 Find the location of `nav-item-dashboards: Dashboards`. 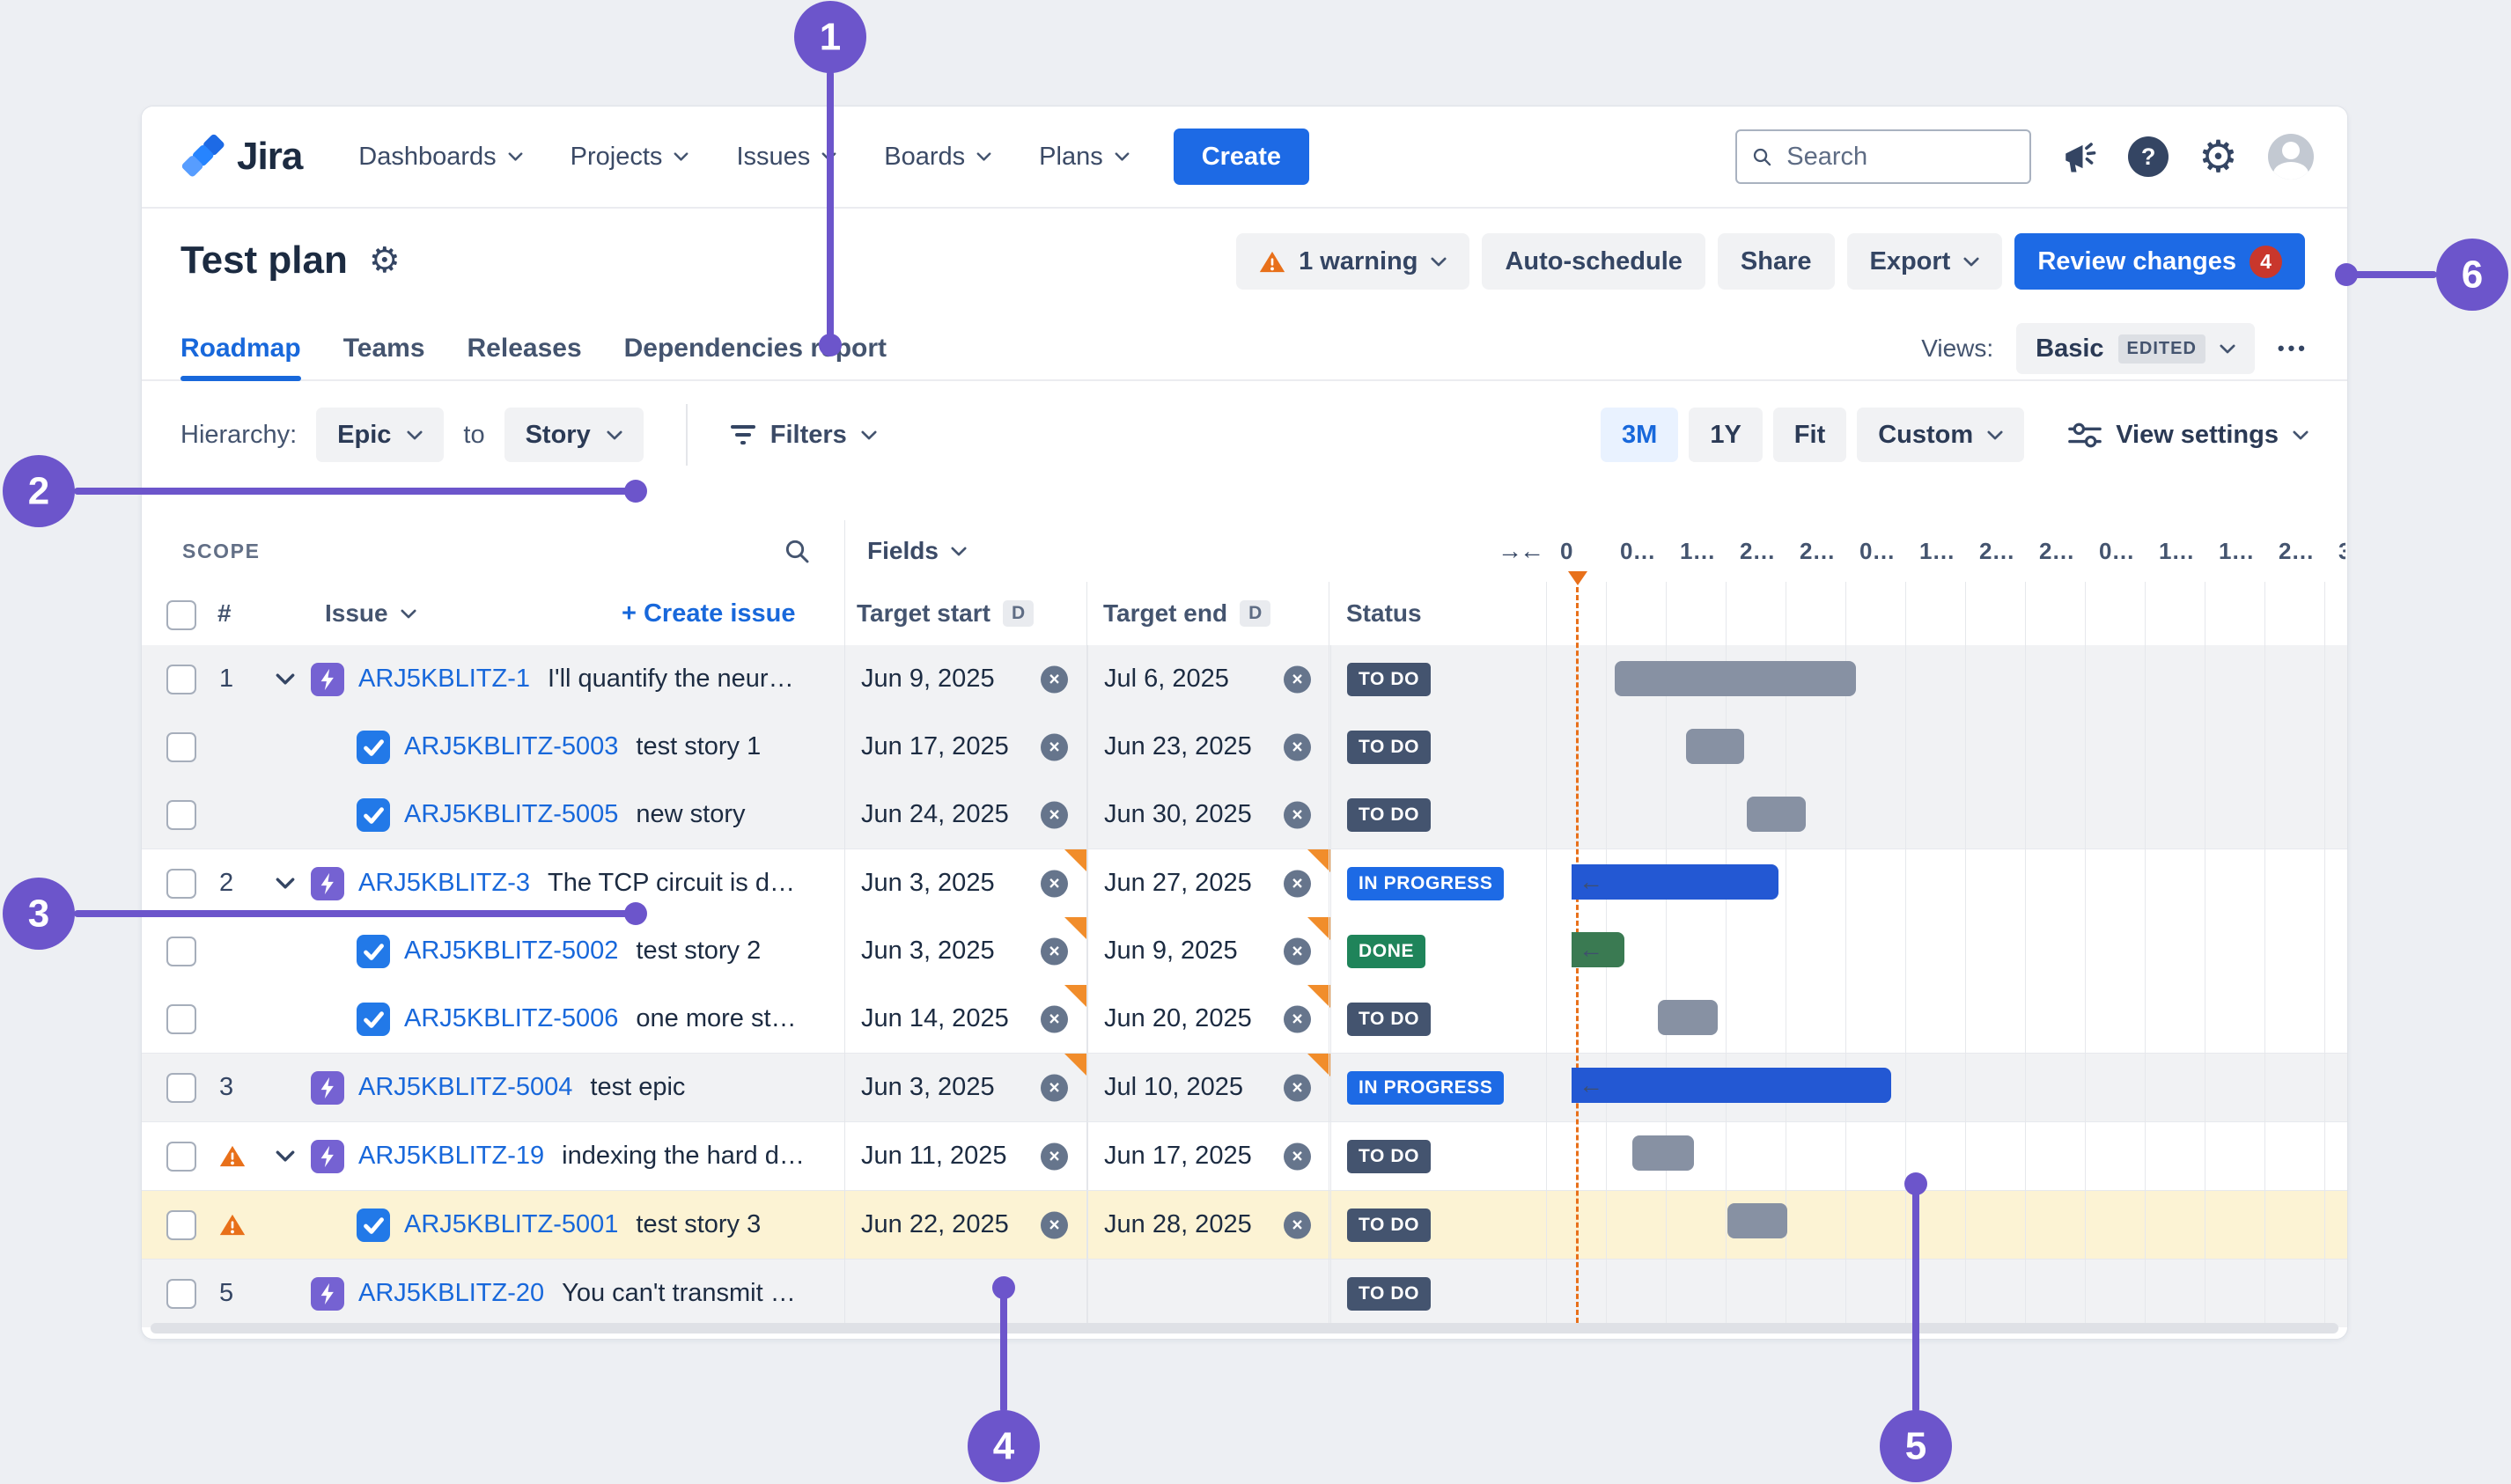

nav-item-dashboards: Dashboards is located at coordinates (440, 158).